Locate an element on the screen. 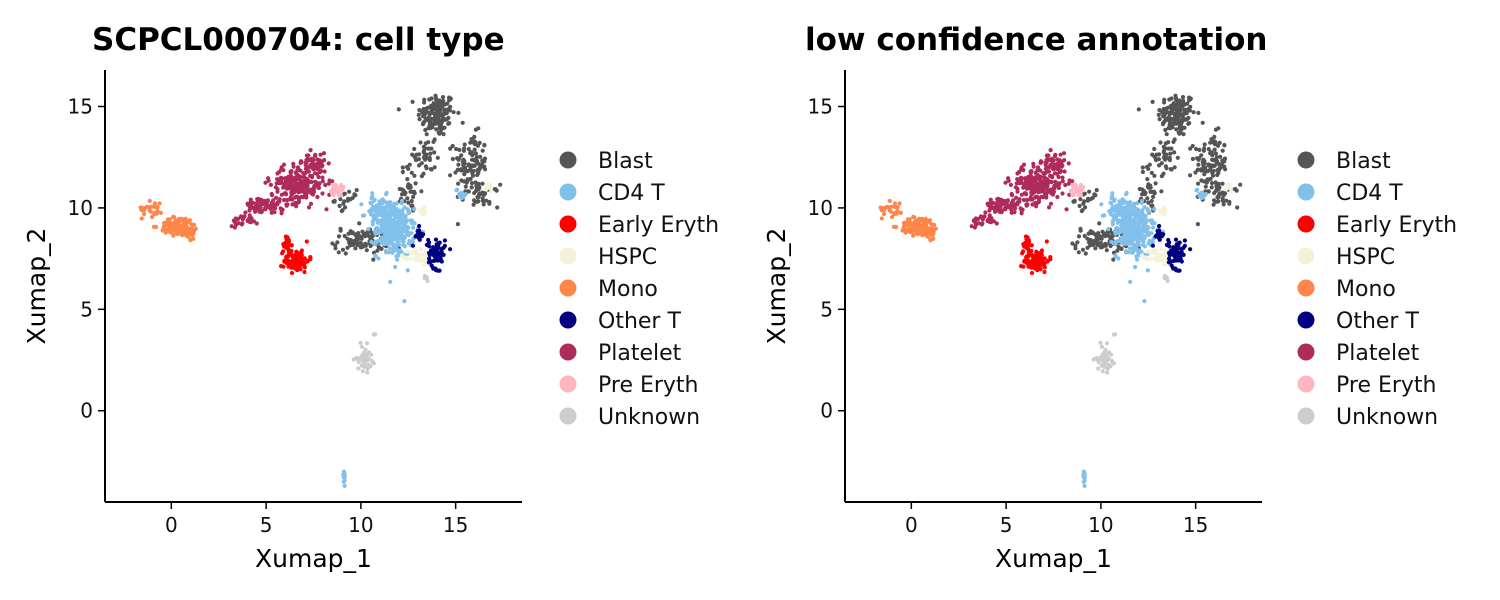 This screenshot has width=1500, height=600. y-tick-label: 10 is located at coordinates (80, 208).